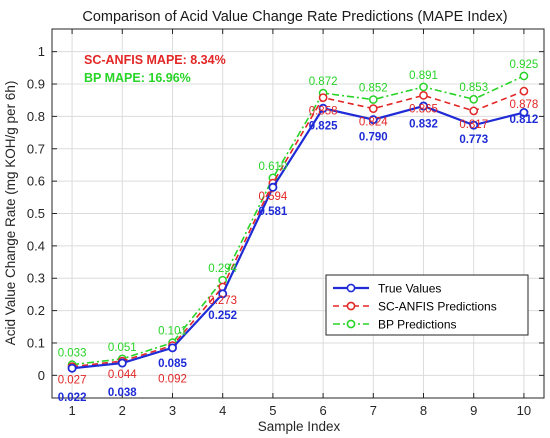  What do you see at coordinates (41, 51) in the screenshot?
I see `y-tick-label: 1` at bounding box center [41, 51].